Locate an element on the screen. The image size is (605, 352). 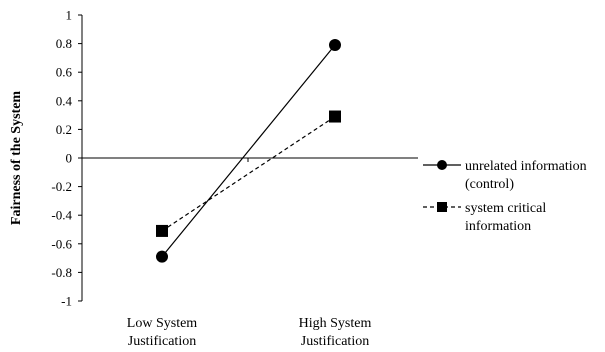
y-tick-label: -0.8 is located at coordinates (61, 272).